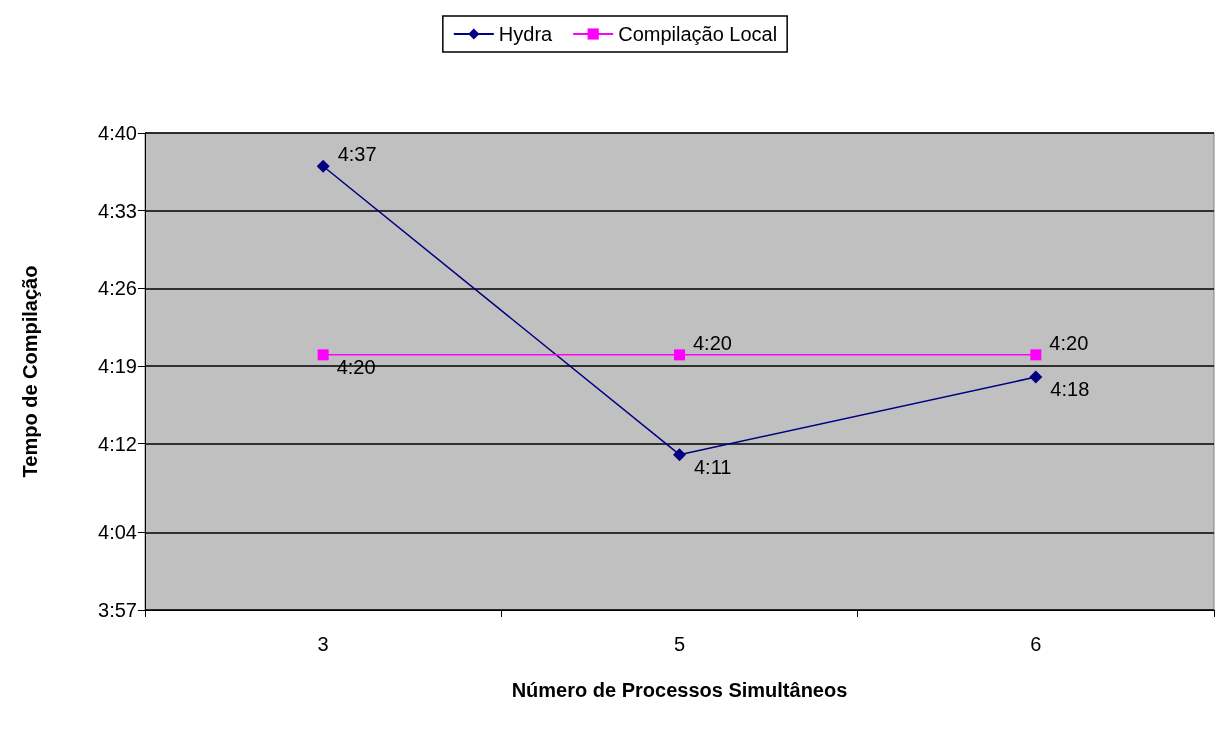  Describe the element at coordinates (679, 690) in the screenshot. I see `x-axis-title: Número de Processos Simultâneos` at that location.